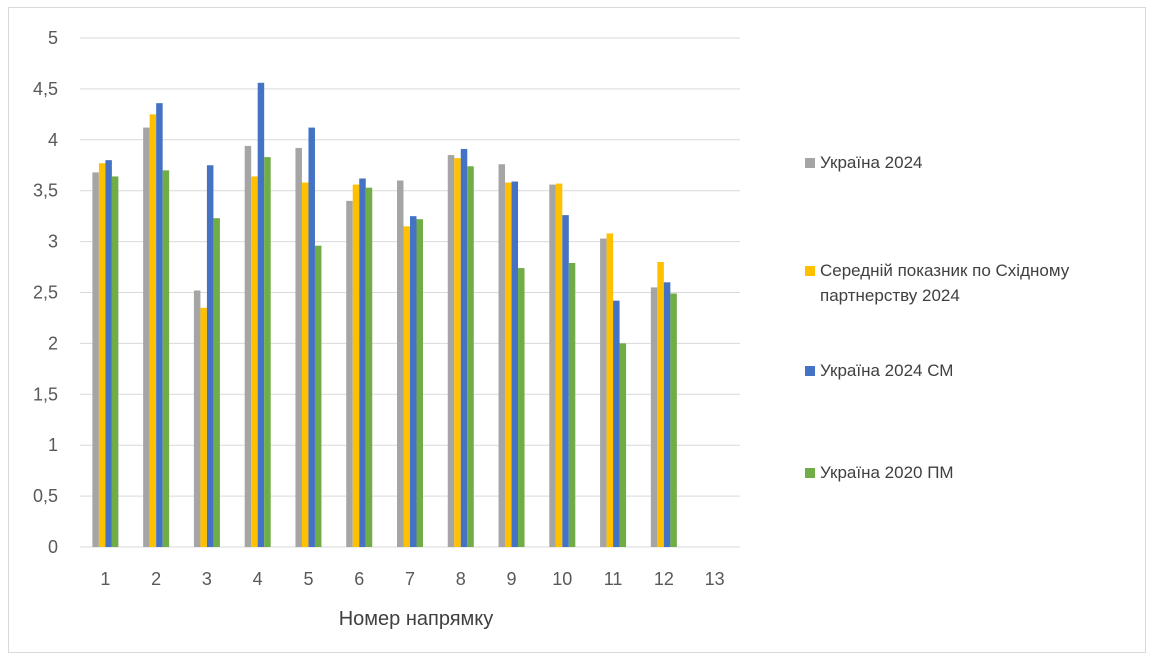 The image size is (1155, 661). Describe the element at coordinates (53, 140) in the screenshot. I see `y-tick-label: 4` at that location.